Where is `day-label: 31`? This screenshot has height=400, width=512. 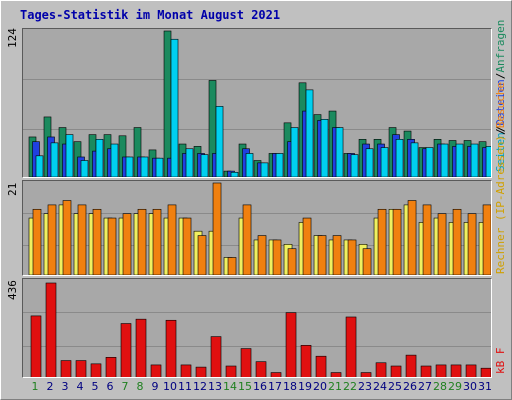
day-label: 31 is located at coordinates (485, 386).